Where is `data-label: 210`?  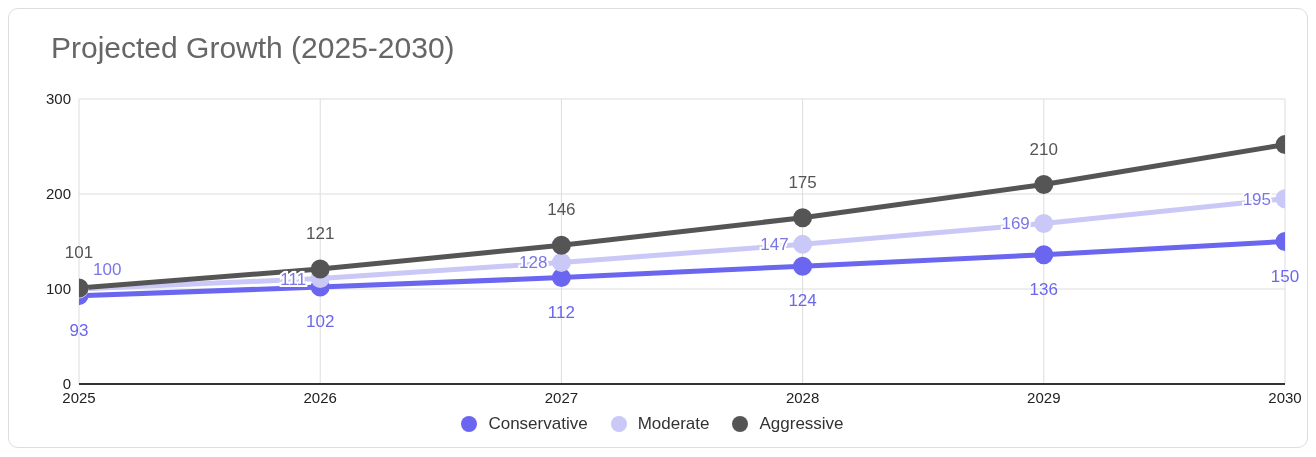
data-label: 210 is located at coordinates (1043, 149).